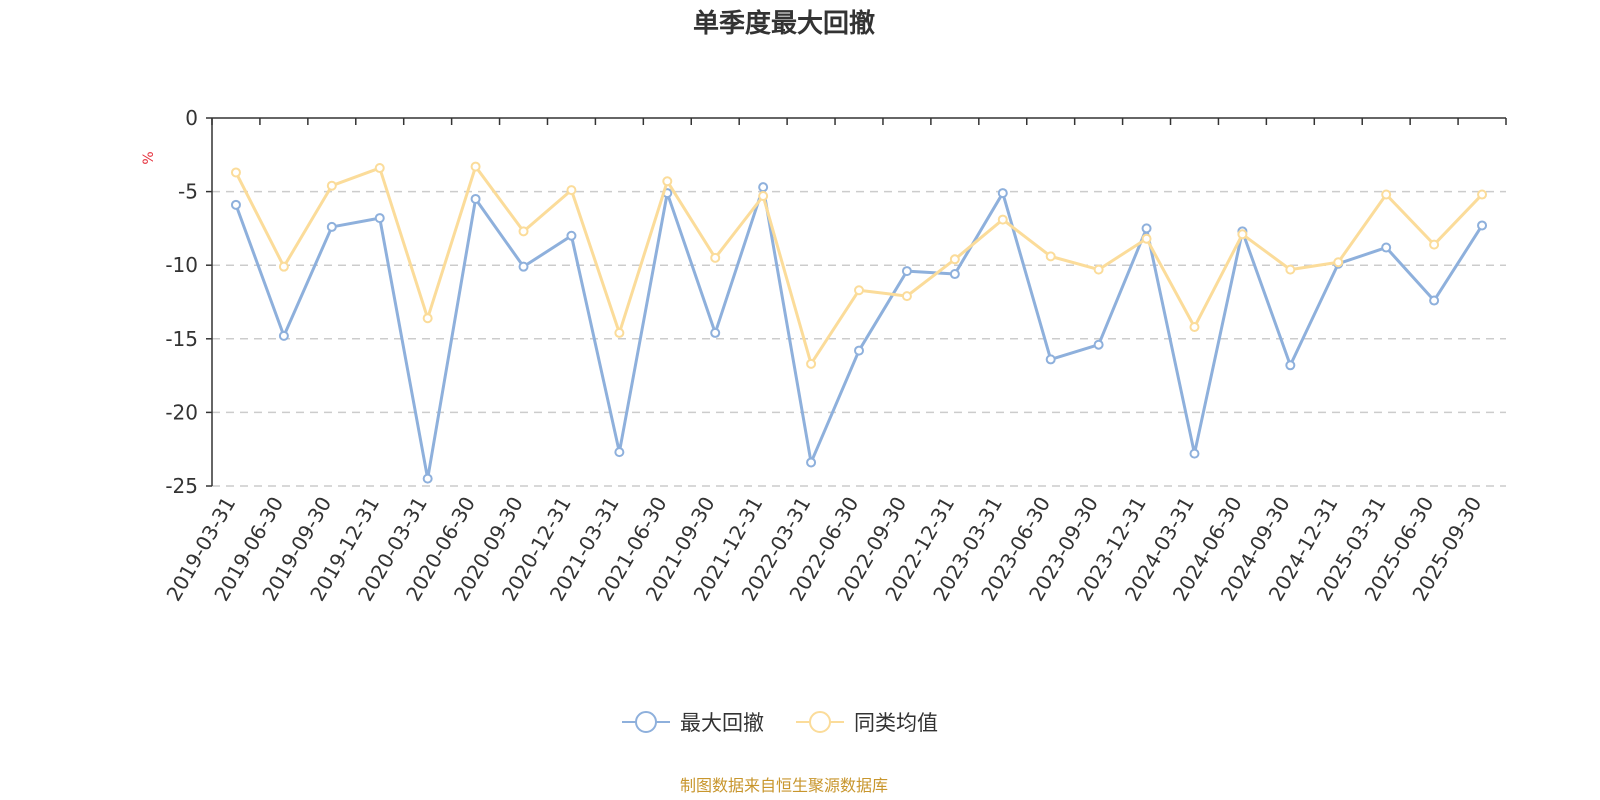  What do you see at coordinates (181, 486) in the screenshot?
I see `y-tick-label: -25` at bounding box center [181, 486].